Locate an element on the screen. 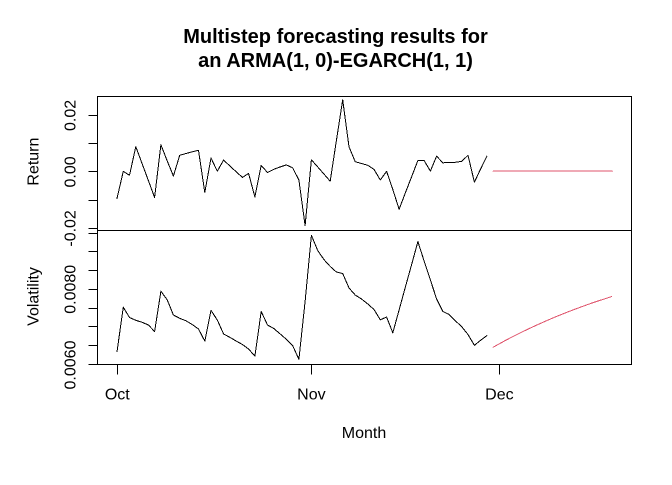  svg-text: 0.00 is located at coordinates (71, 171).